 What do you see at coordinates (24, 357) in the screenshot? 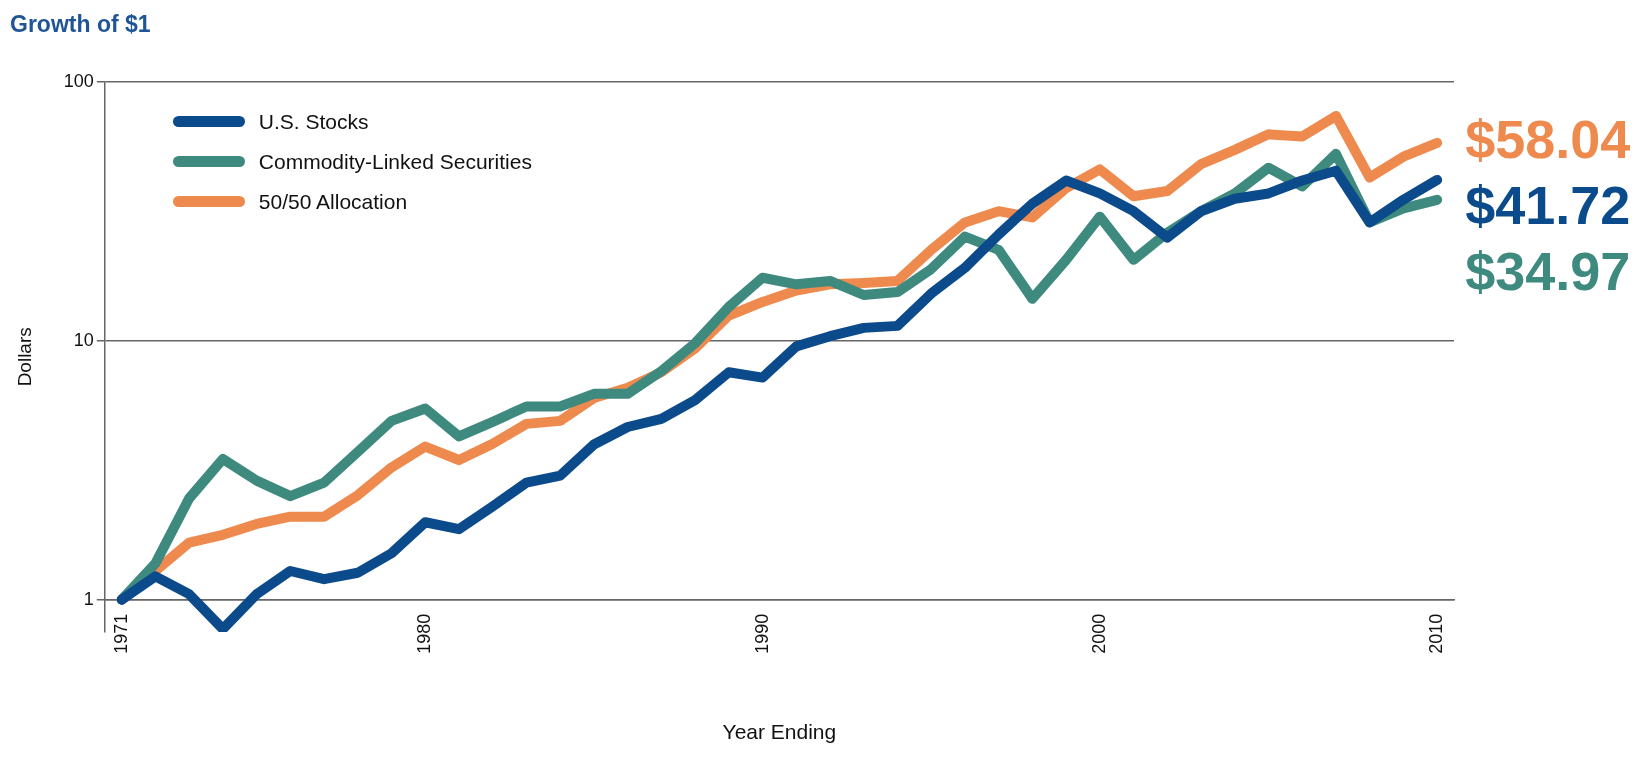
I see `y-axis-title: Dollars` at bounding box center [24, 357].